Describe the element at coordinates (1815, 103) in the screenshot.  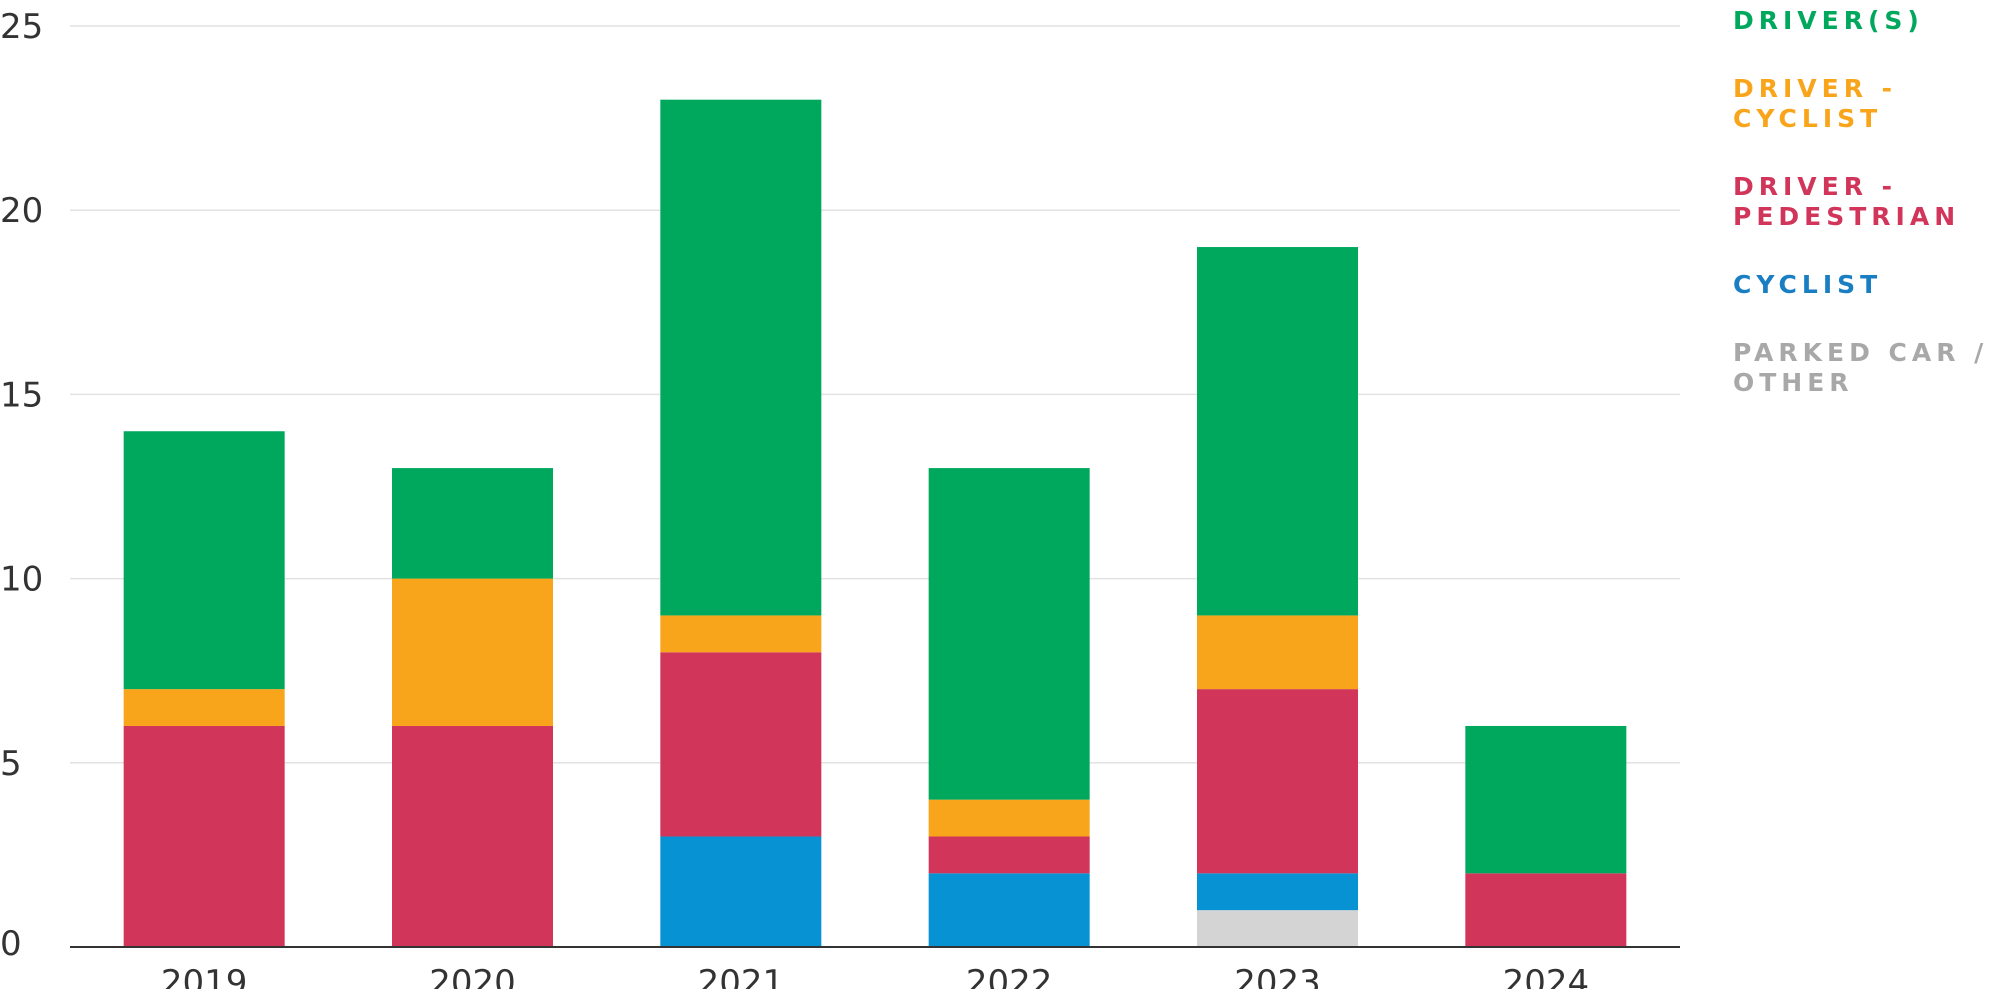
I see `legend-item: Driver - Cyclist` at that location.